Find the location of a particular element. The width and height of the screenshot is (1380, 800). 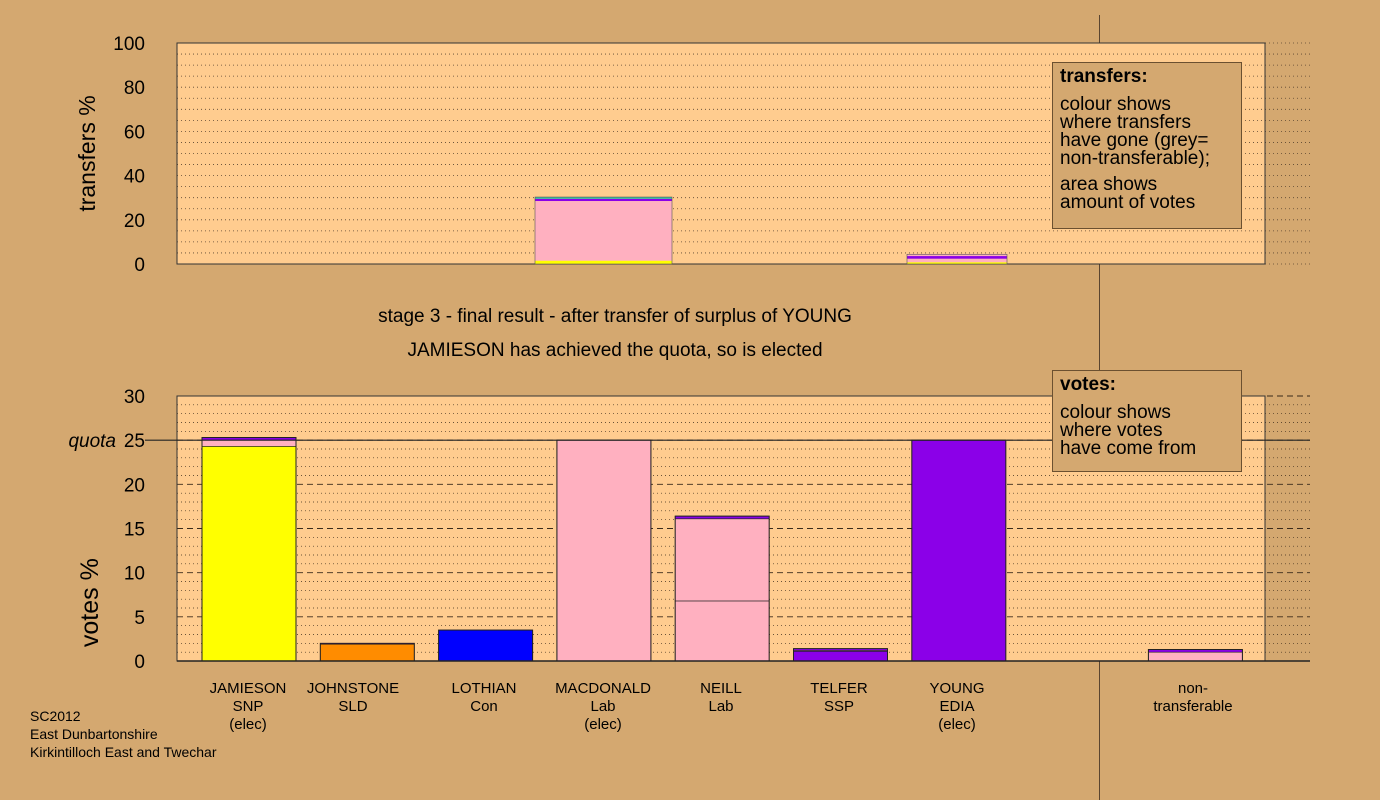

candidate-label-lothian: LOTHIAN Con is located at coordinates (484, 698).